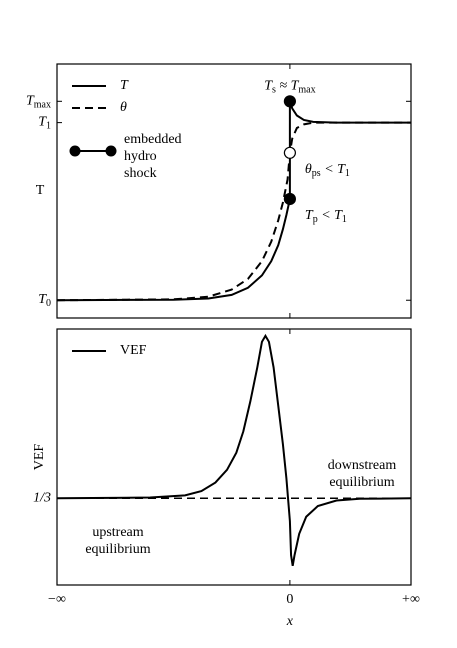 This screenshot has height=648, width=457. What do you see at coordinates (48, 126) in the screenshot?
I see `tick-sub: 1` at bounding box center [48, 126].